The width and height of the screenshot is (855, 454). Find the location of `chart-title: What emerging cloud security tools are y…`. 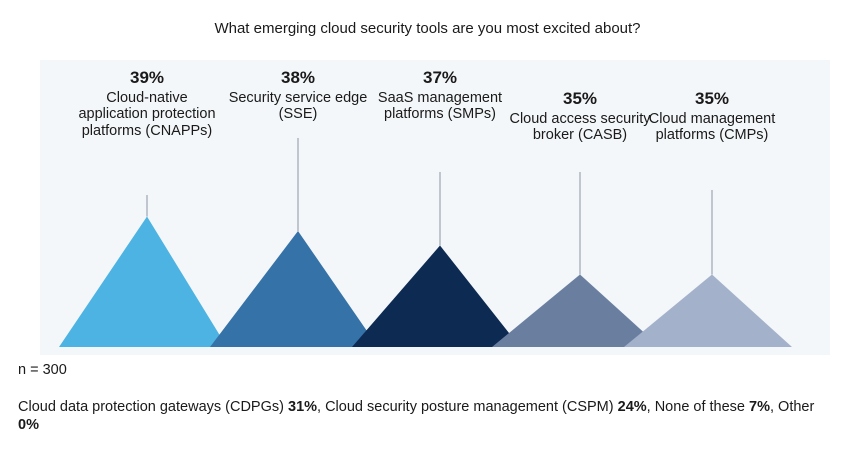

chart-title: What emerging cloud security tools are y… is located at coordinates (427, 28).